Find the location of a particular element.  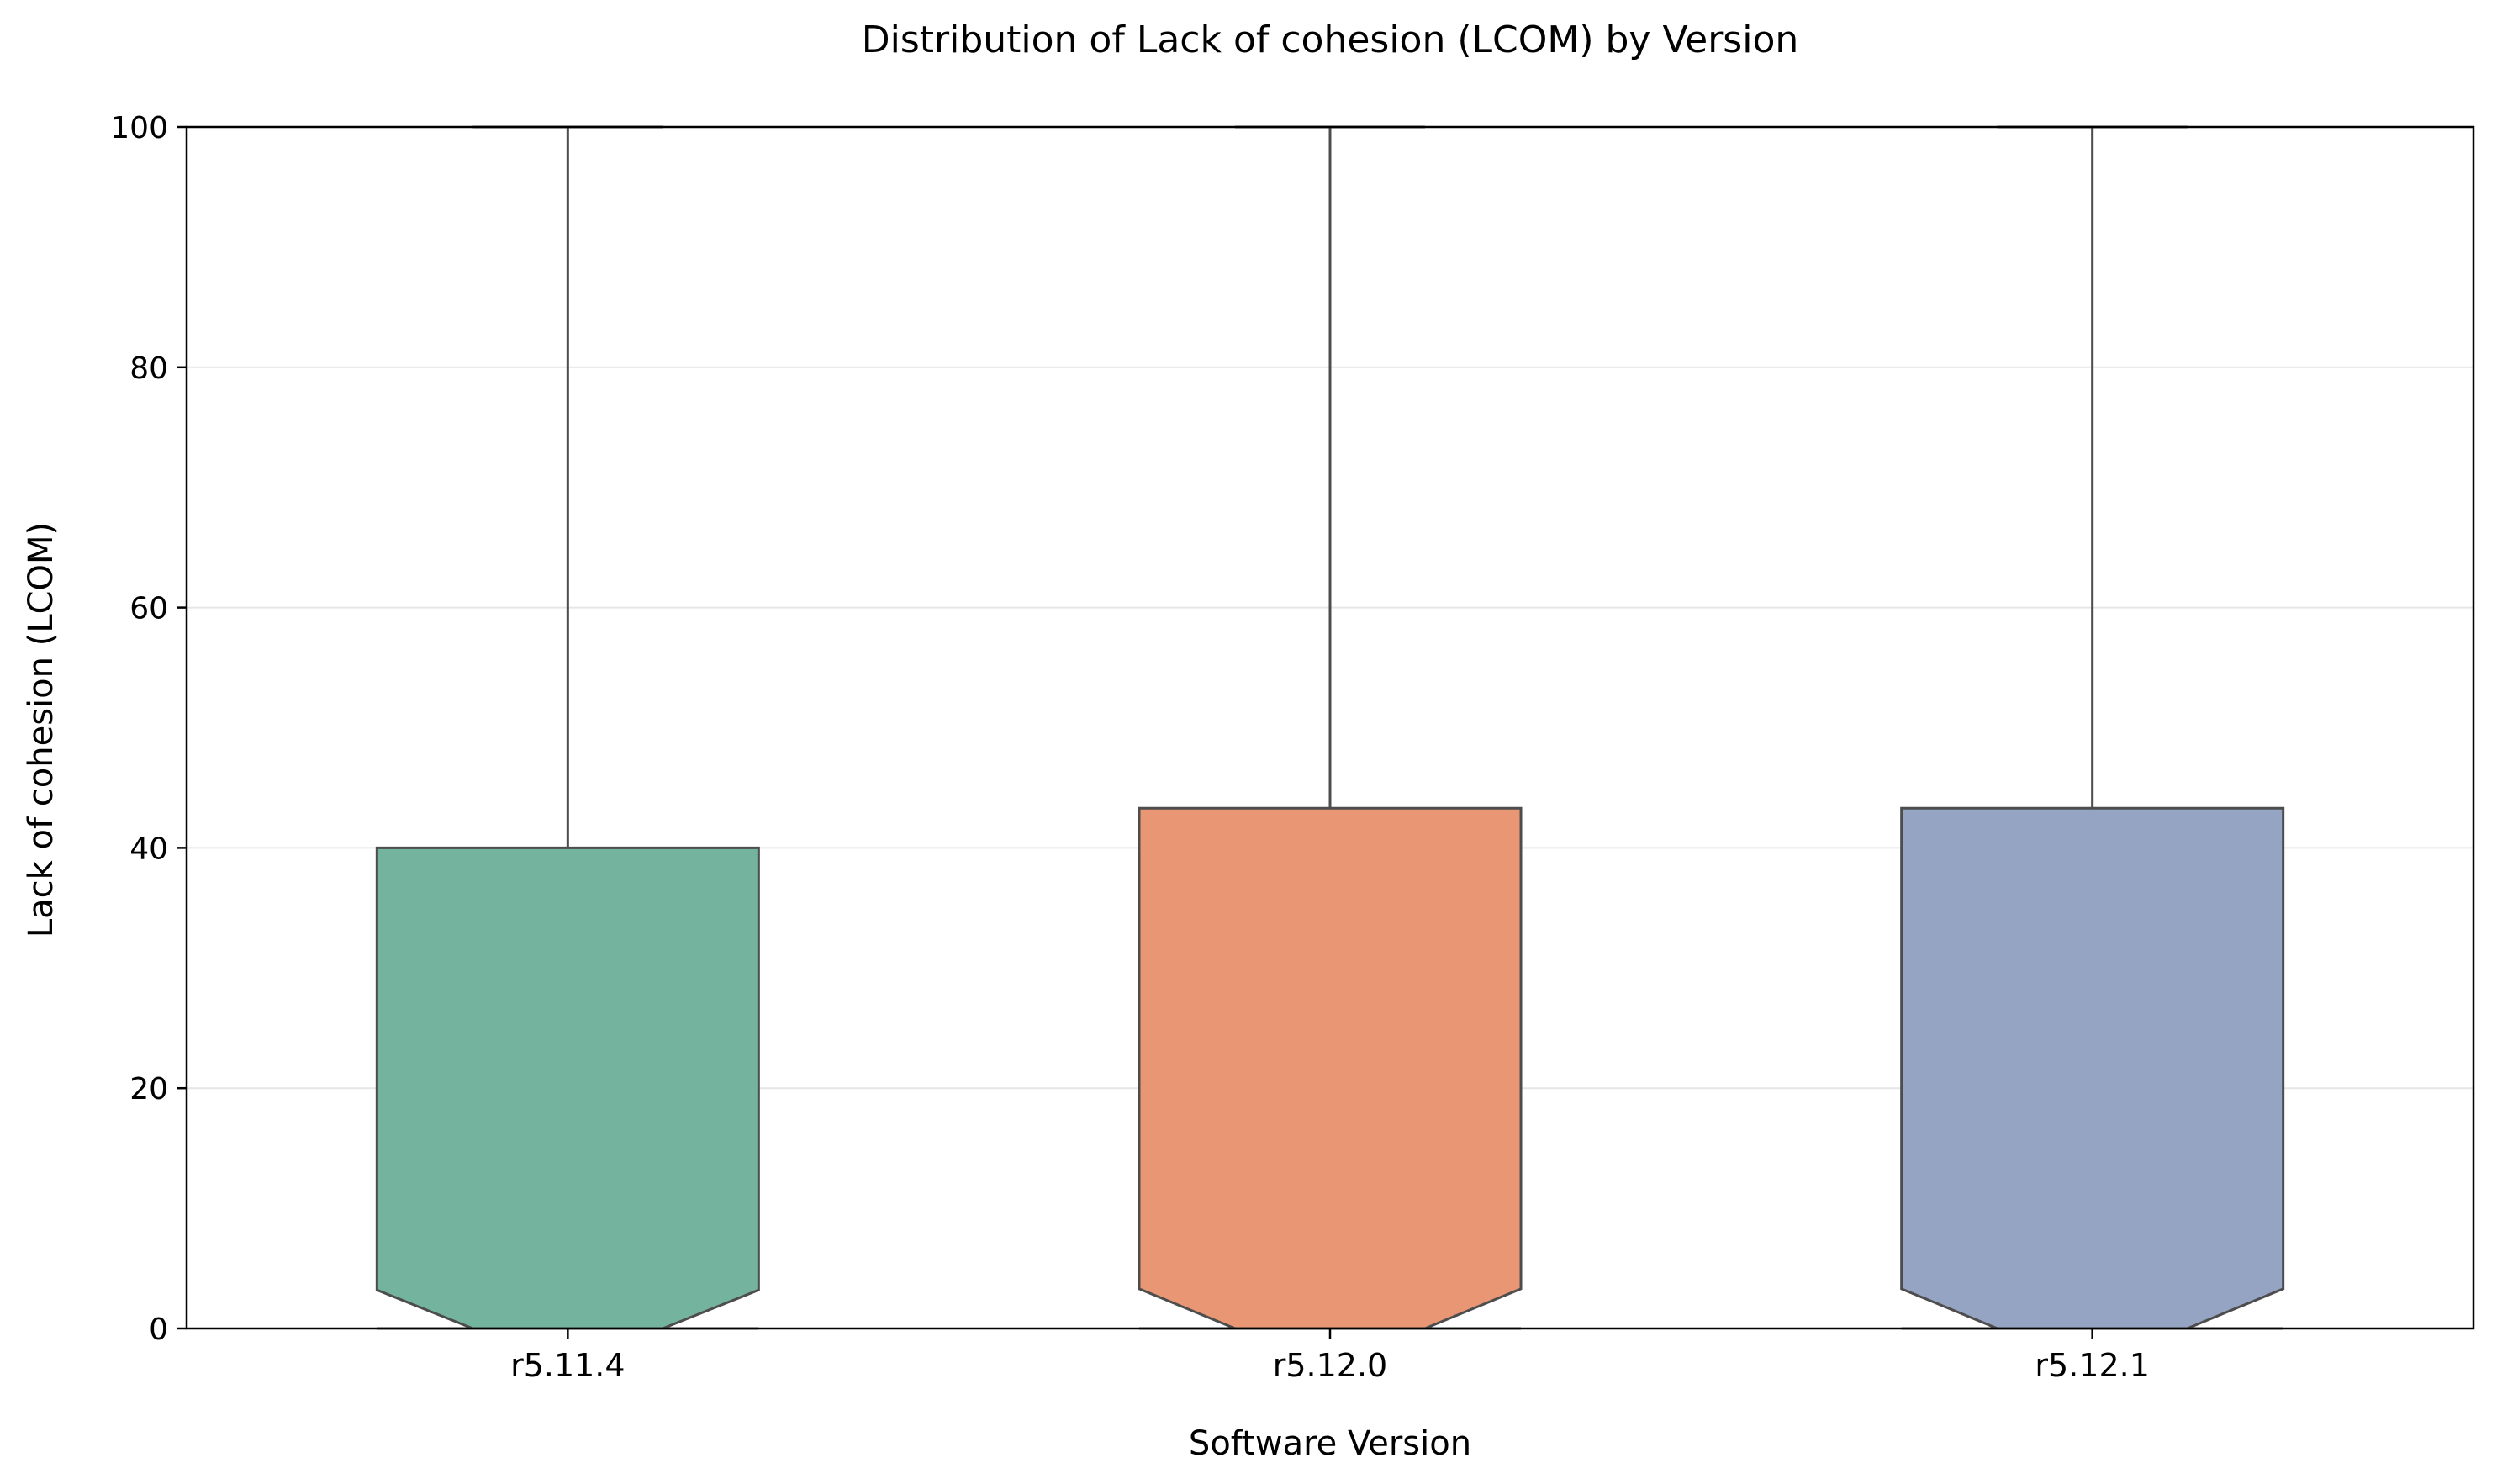

x-axis-label: Software Version is located at coordinates (1330, 1443).